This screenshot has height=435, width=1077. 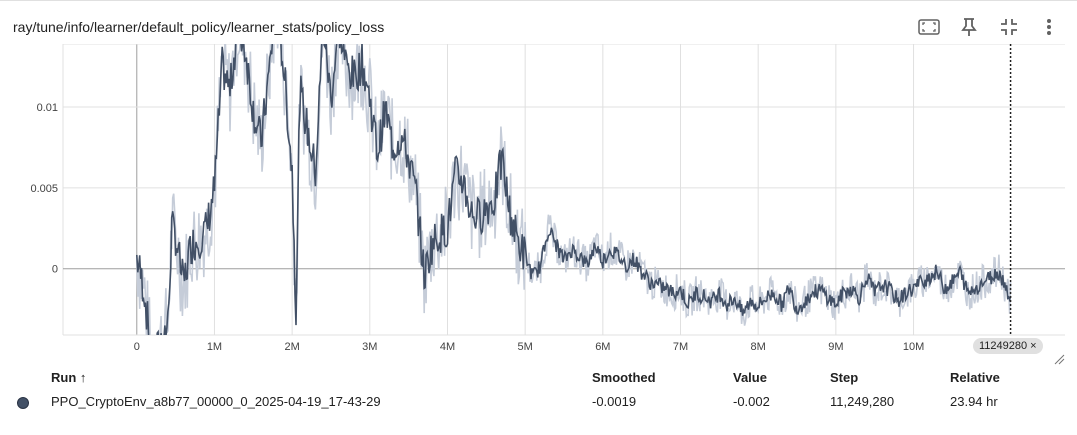 I want to click on x-tick-label: 4M, so click(x=447, y=347).